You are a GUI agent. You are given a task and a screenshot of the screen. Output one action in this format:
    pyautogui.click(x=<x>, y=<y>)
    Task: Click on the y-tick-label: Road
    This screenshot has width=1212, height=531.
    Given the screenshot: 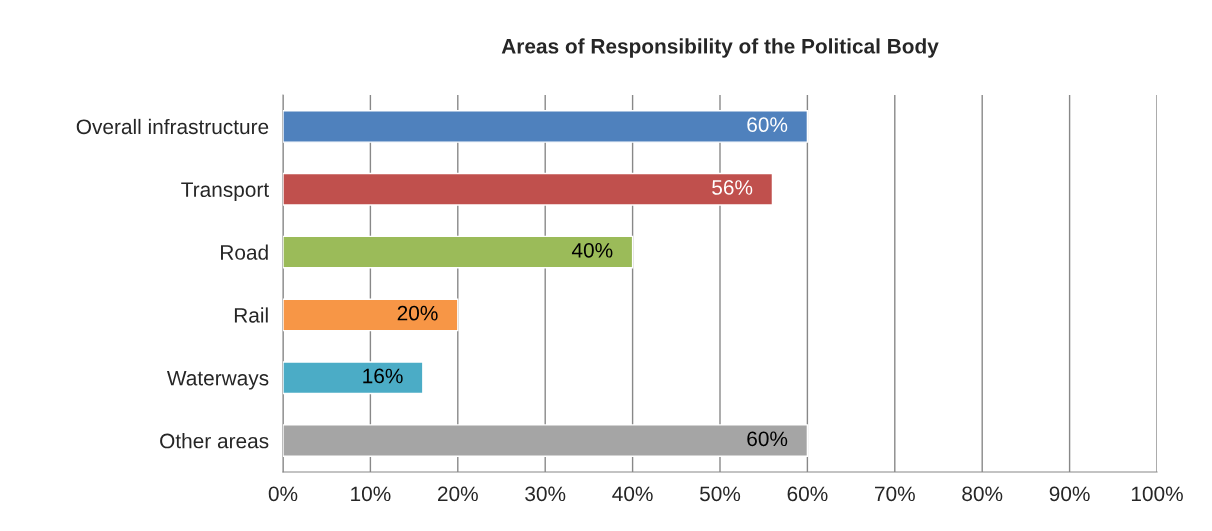 What is the action you would take?
    pyautogui.click(x=244, y=252)
    